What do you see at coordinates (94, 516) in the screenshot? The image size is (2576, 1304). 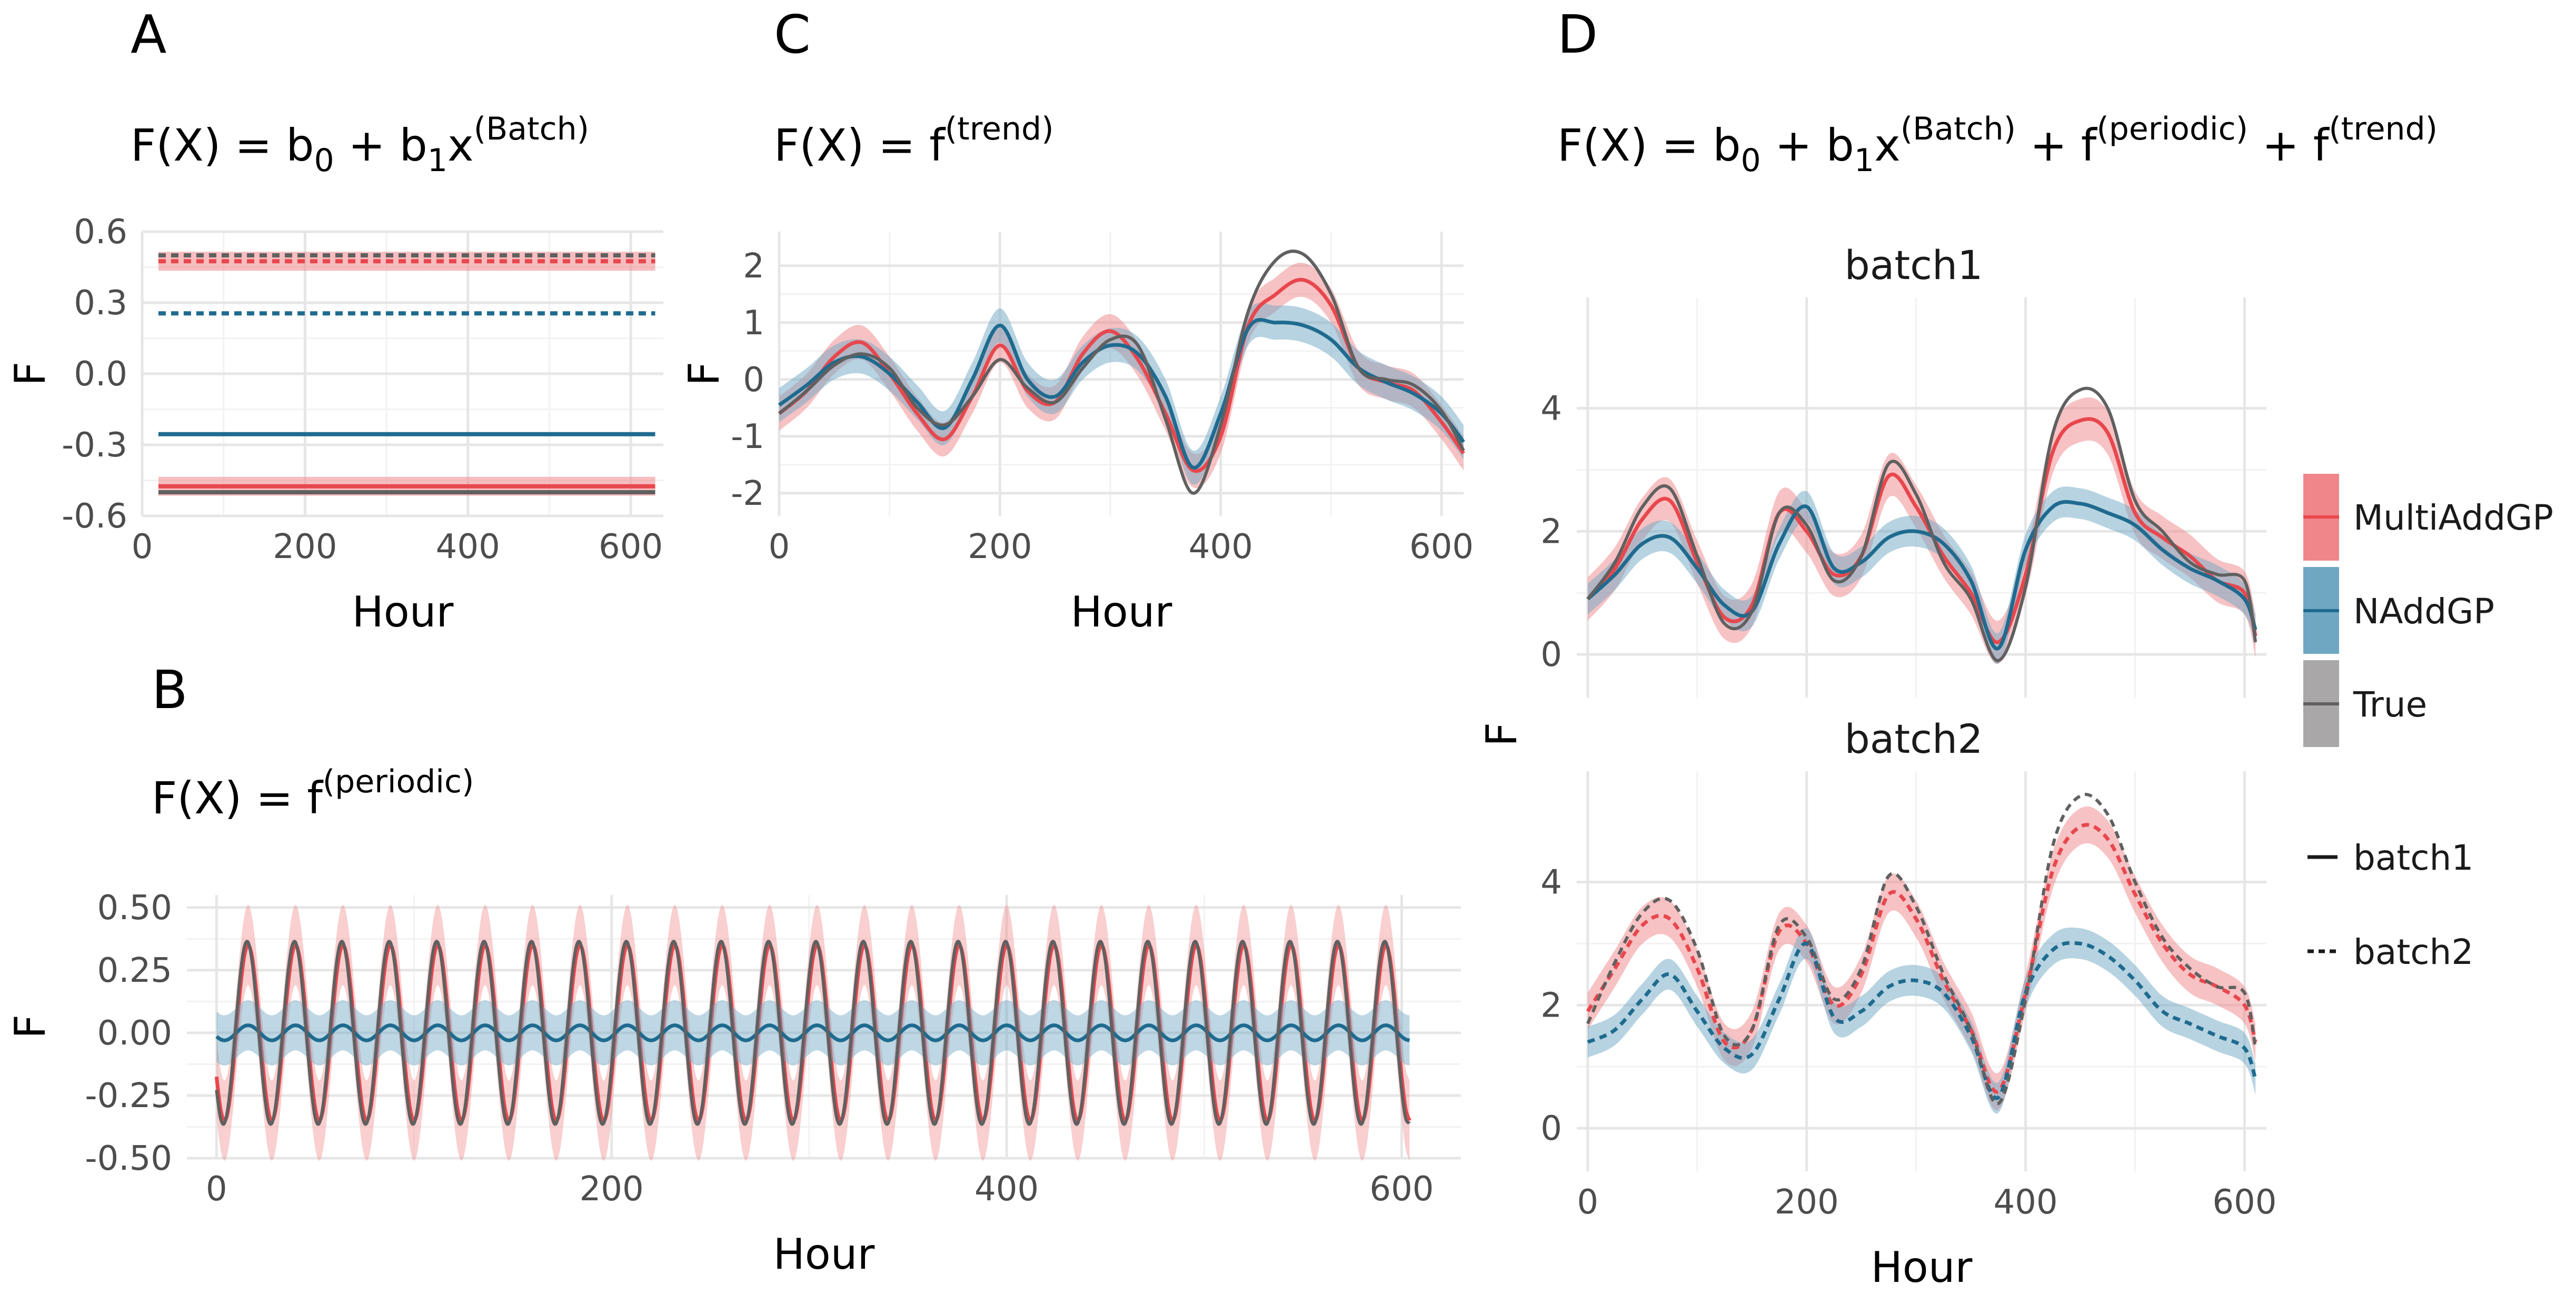 I see `y-tick-label: -0.6` at bounding box center [94, 516].